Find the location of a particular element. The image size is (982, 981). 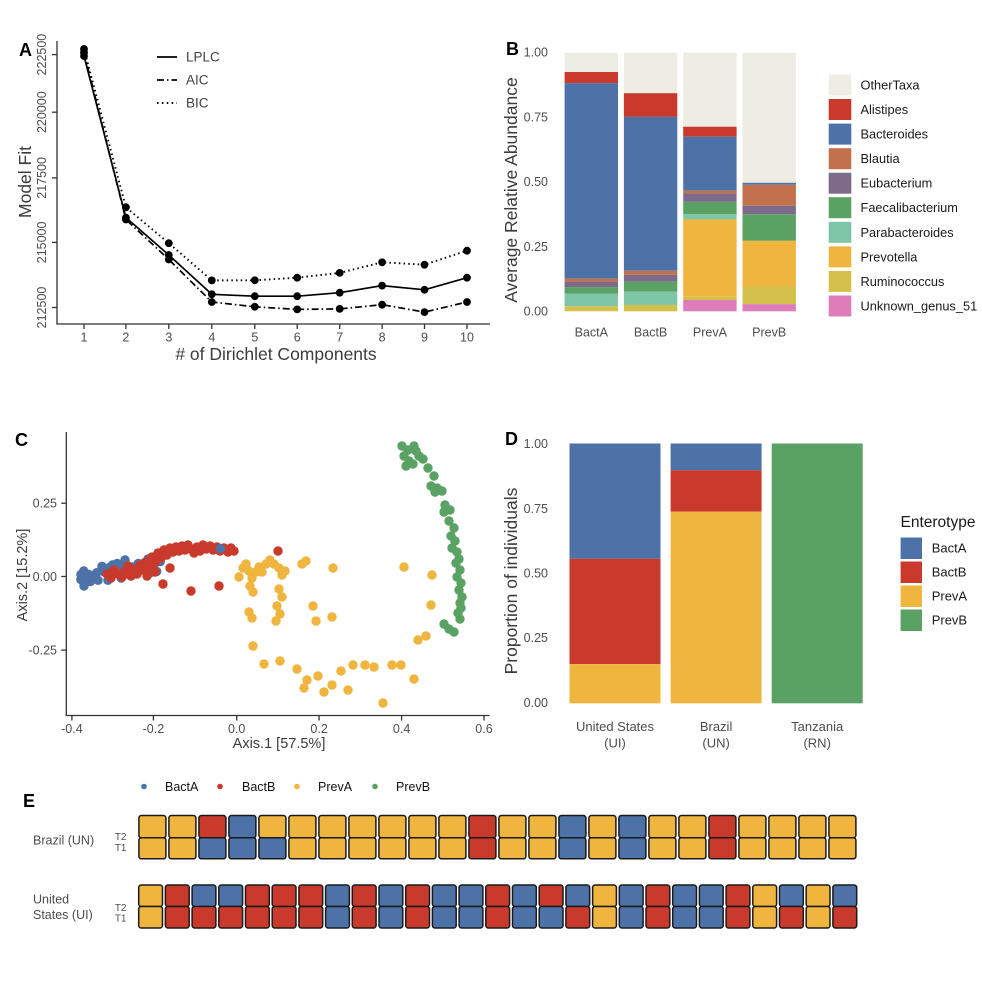

svg-text: 7 is located at coordinates (339, 338).